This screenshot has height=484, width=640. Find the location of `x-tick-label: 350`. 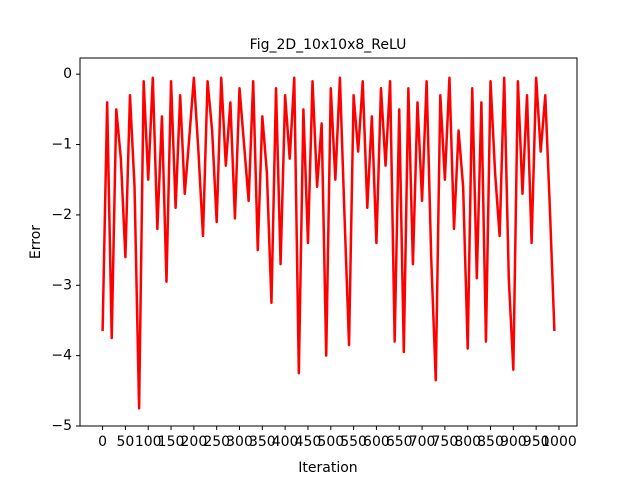

x-tick-label: 350 is located at coordinates (262, 442).